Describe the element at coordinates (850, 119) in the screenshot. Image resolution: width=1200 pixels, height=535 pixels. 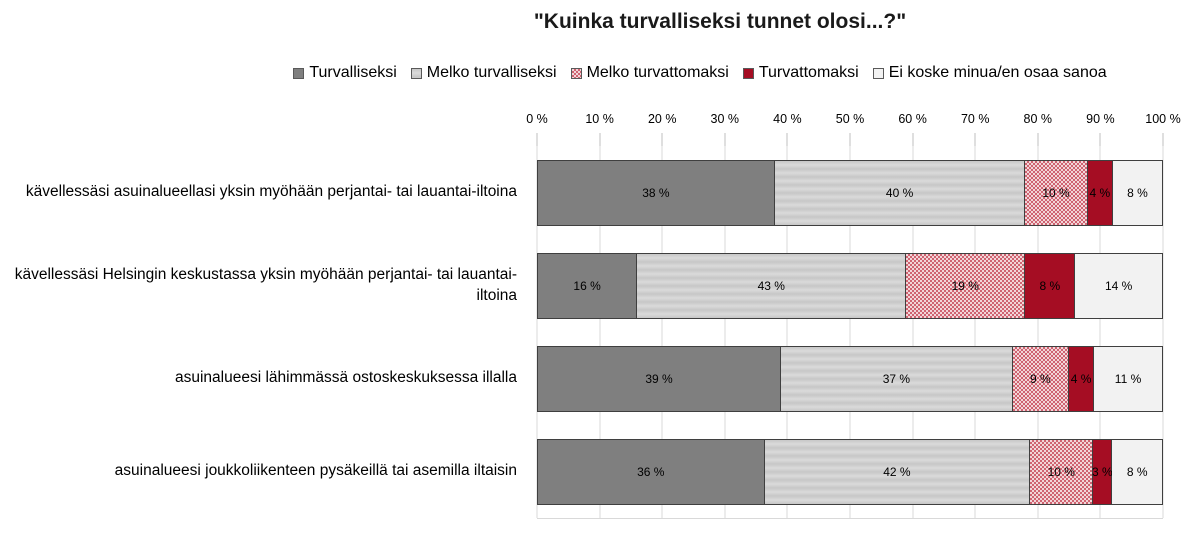
I see `x-tick-label: 50 %` at that location.